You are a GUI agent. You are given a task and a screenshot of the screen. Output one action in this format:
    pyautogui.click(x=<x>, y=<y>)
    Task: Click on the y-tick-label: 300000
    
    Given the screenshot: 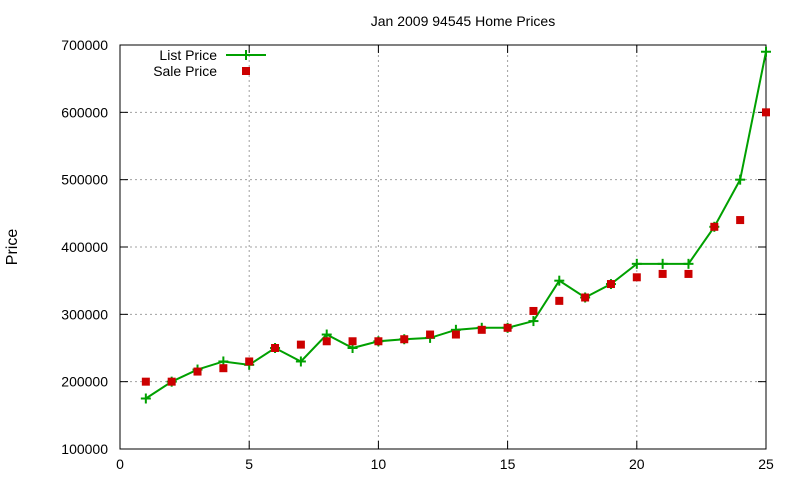 What is the action you would take?
    pyautogui.click(x=84, y=314)
    